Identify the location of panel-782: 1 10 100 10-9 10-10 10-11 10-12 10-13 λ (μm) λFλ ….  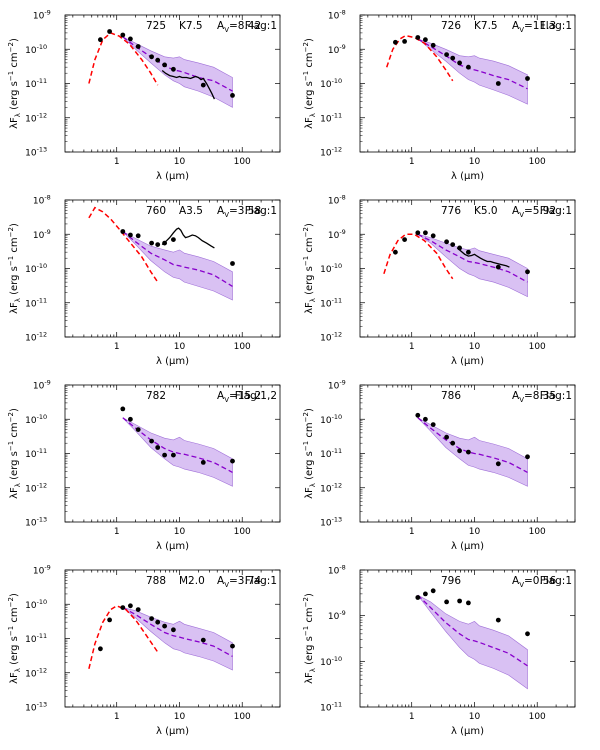
(144, 465).